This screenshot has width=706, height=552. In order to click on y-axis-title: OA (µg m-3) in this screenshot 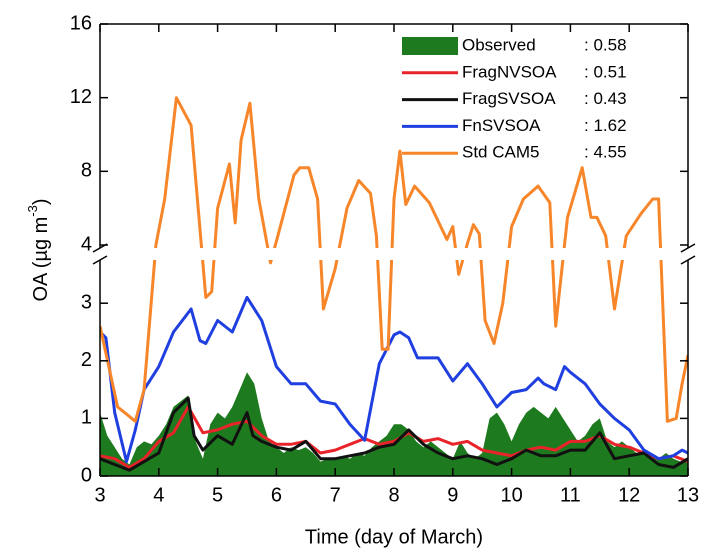, I will do `click(38, 249)`.